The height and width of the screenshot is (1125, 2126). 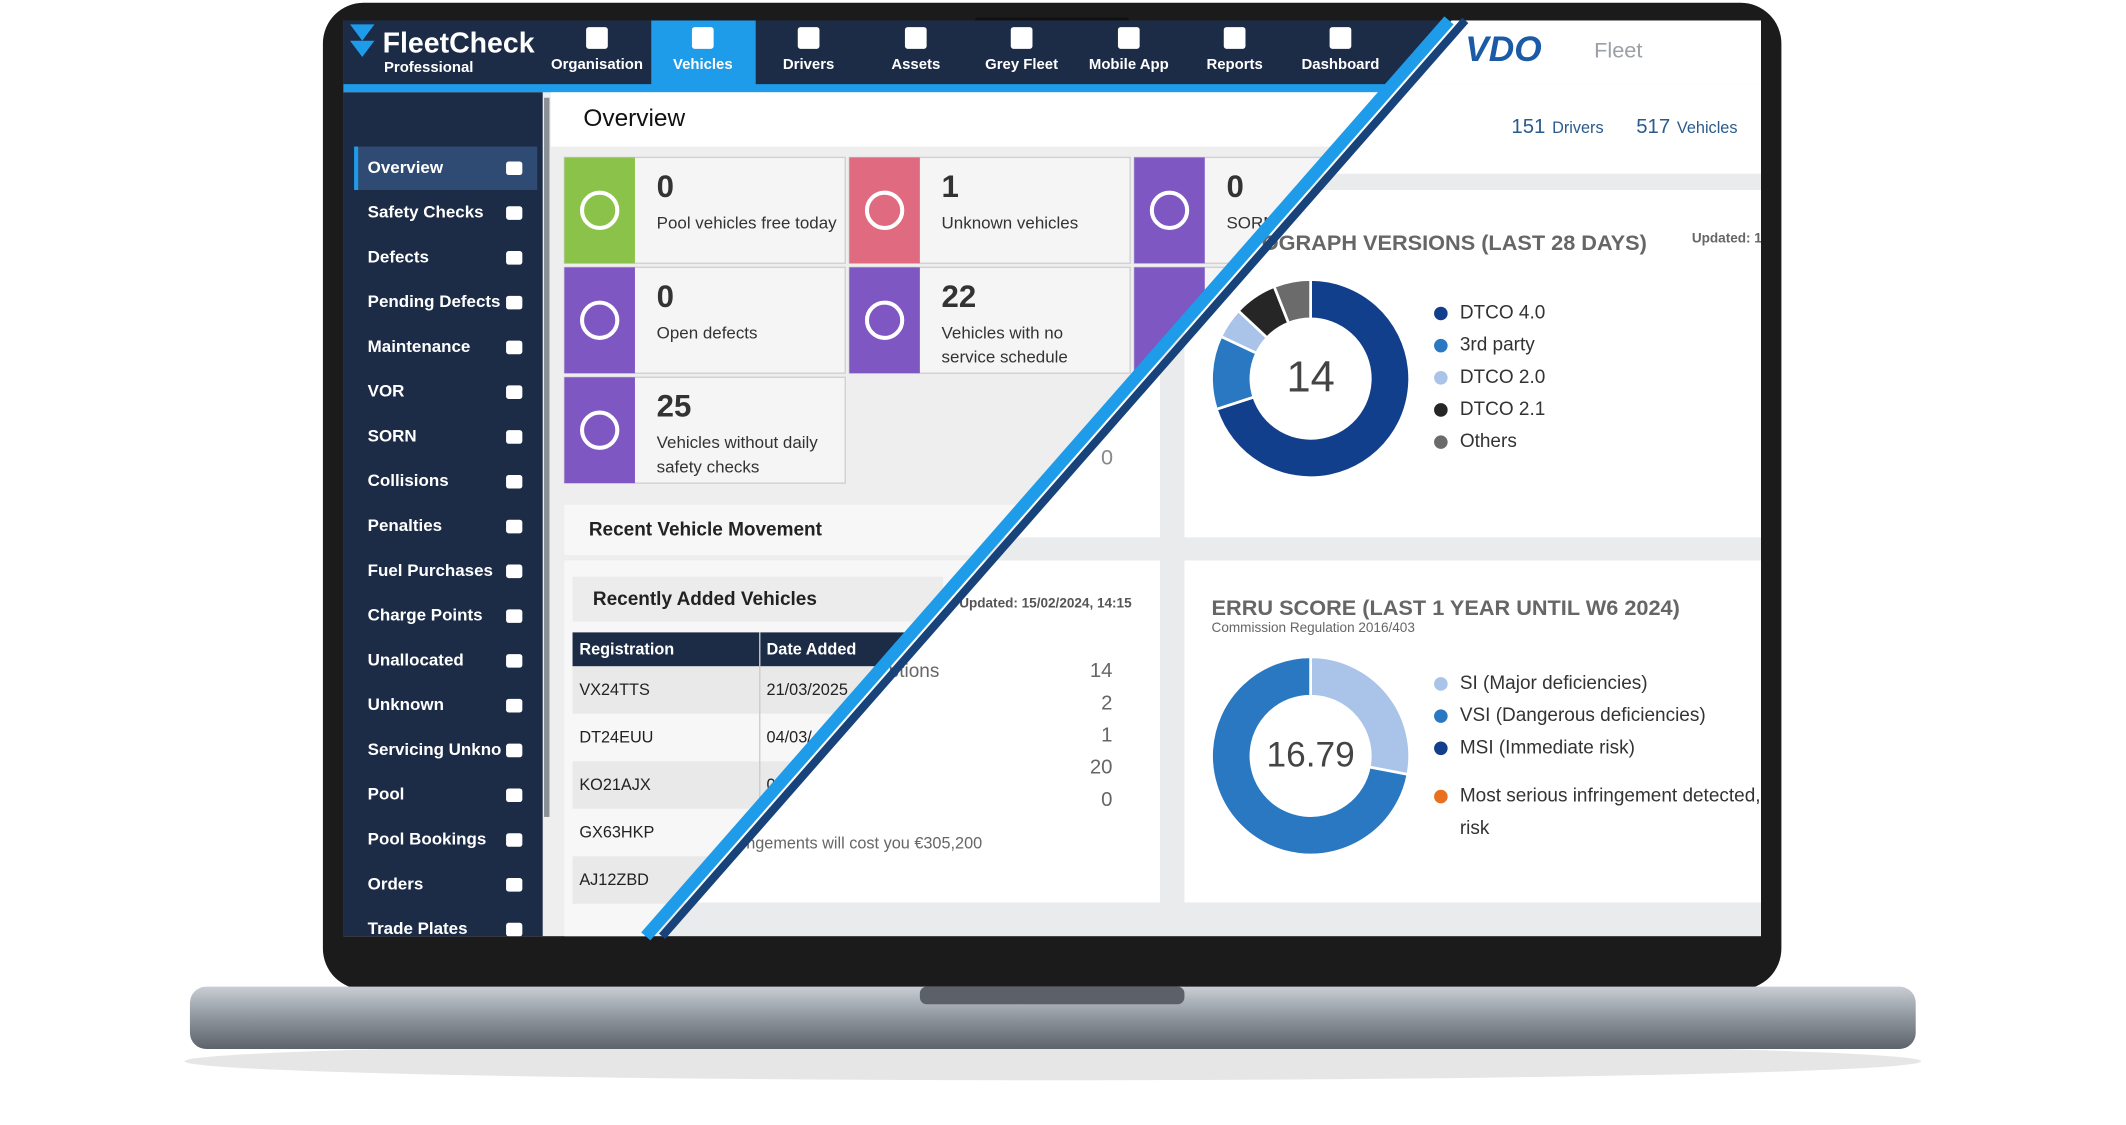 I want to click on shadow, so click(x=1053, y=1061).